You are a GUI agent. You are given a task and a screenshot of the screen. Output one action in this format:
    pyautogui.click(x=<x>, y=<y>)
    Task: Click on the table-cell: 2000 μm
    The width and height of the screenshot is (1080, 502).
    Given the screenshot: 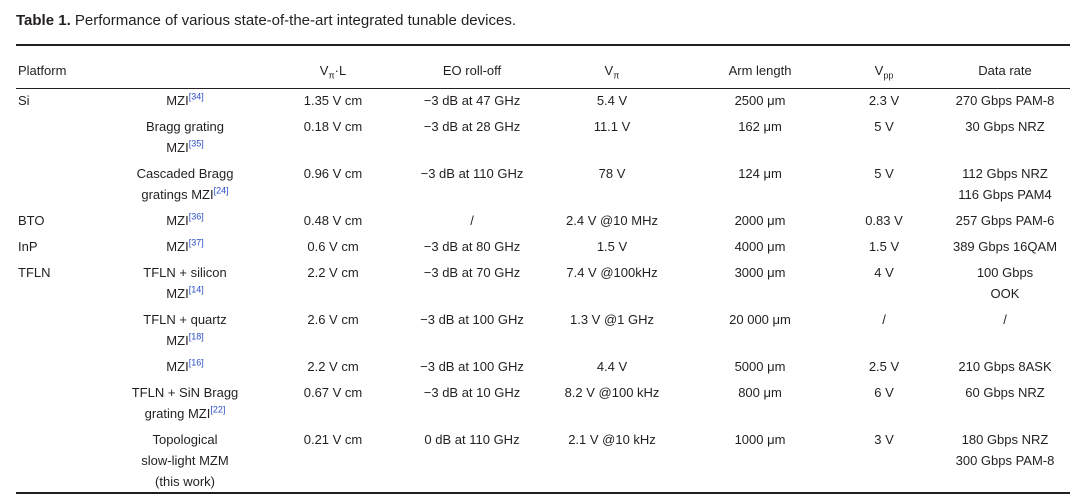 What is the action you would take?
    pyautogui.click(x=760, y=220)
    